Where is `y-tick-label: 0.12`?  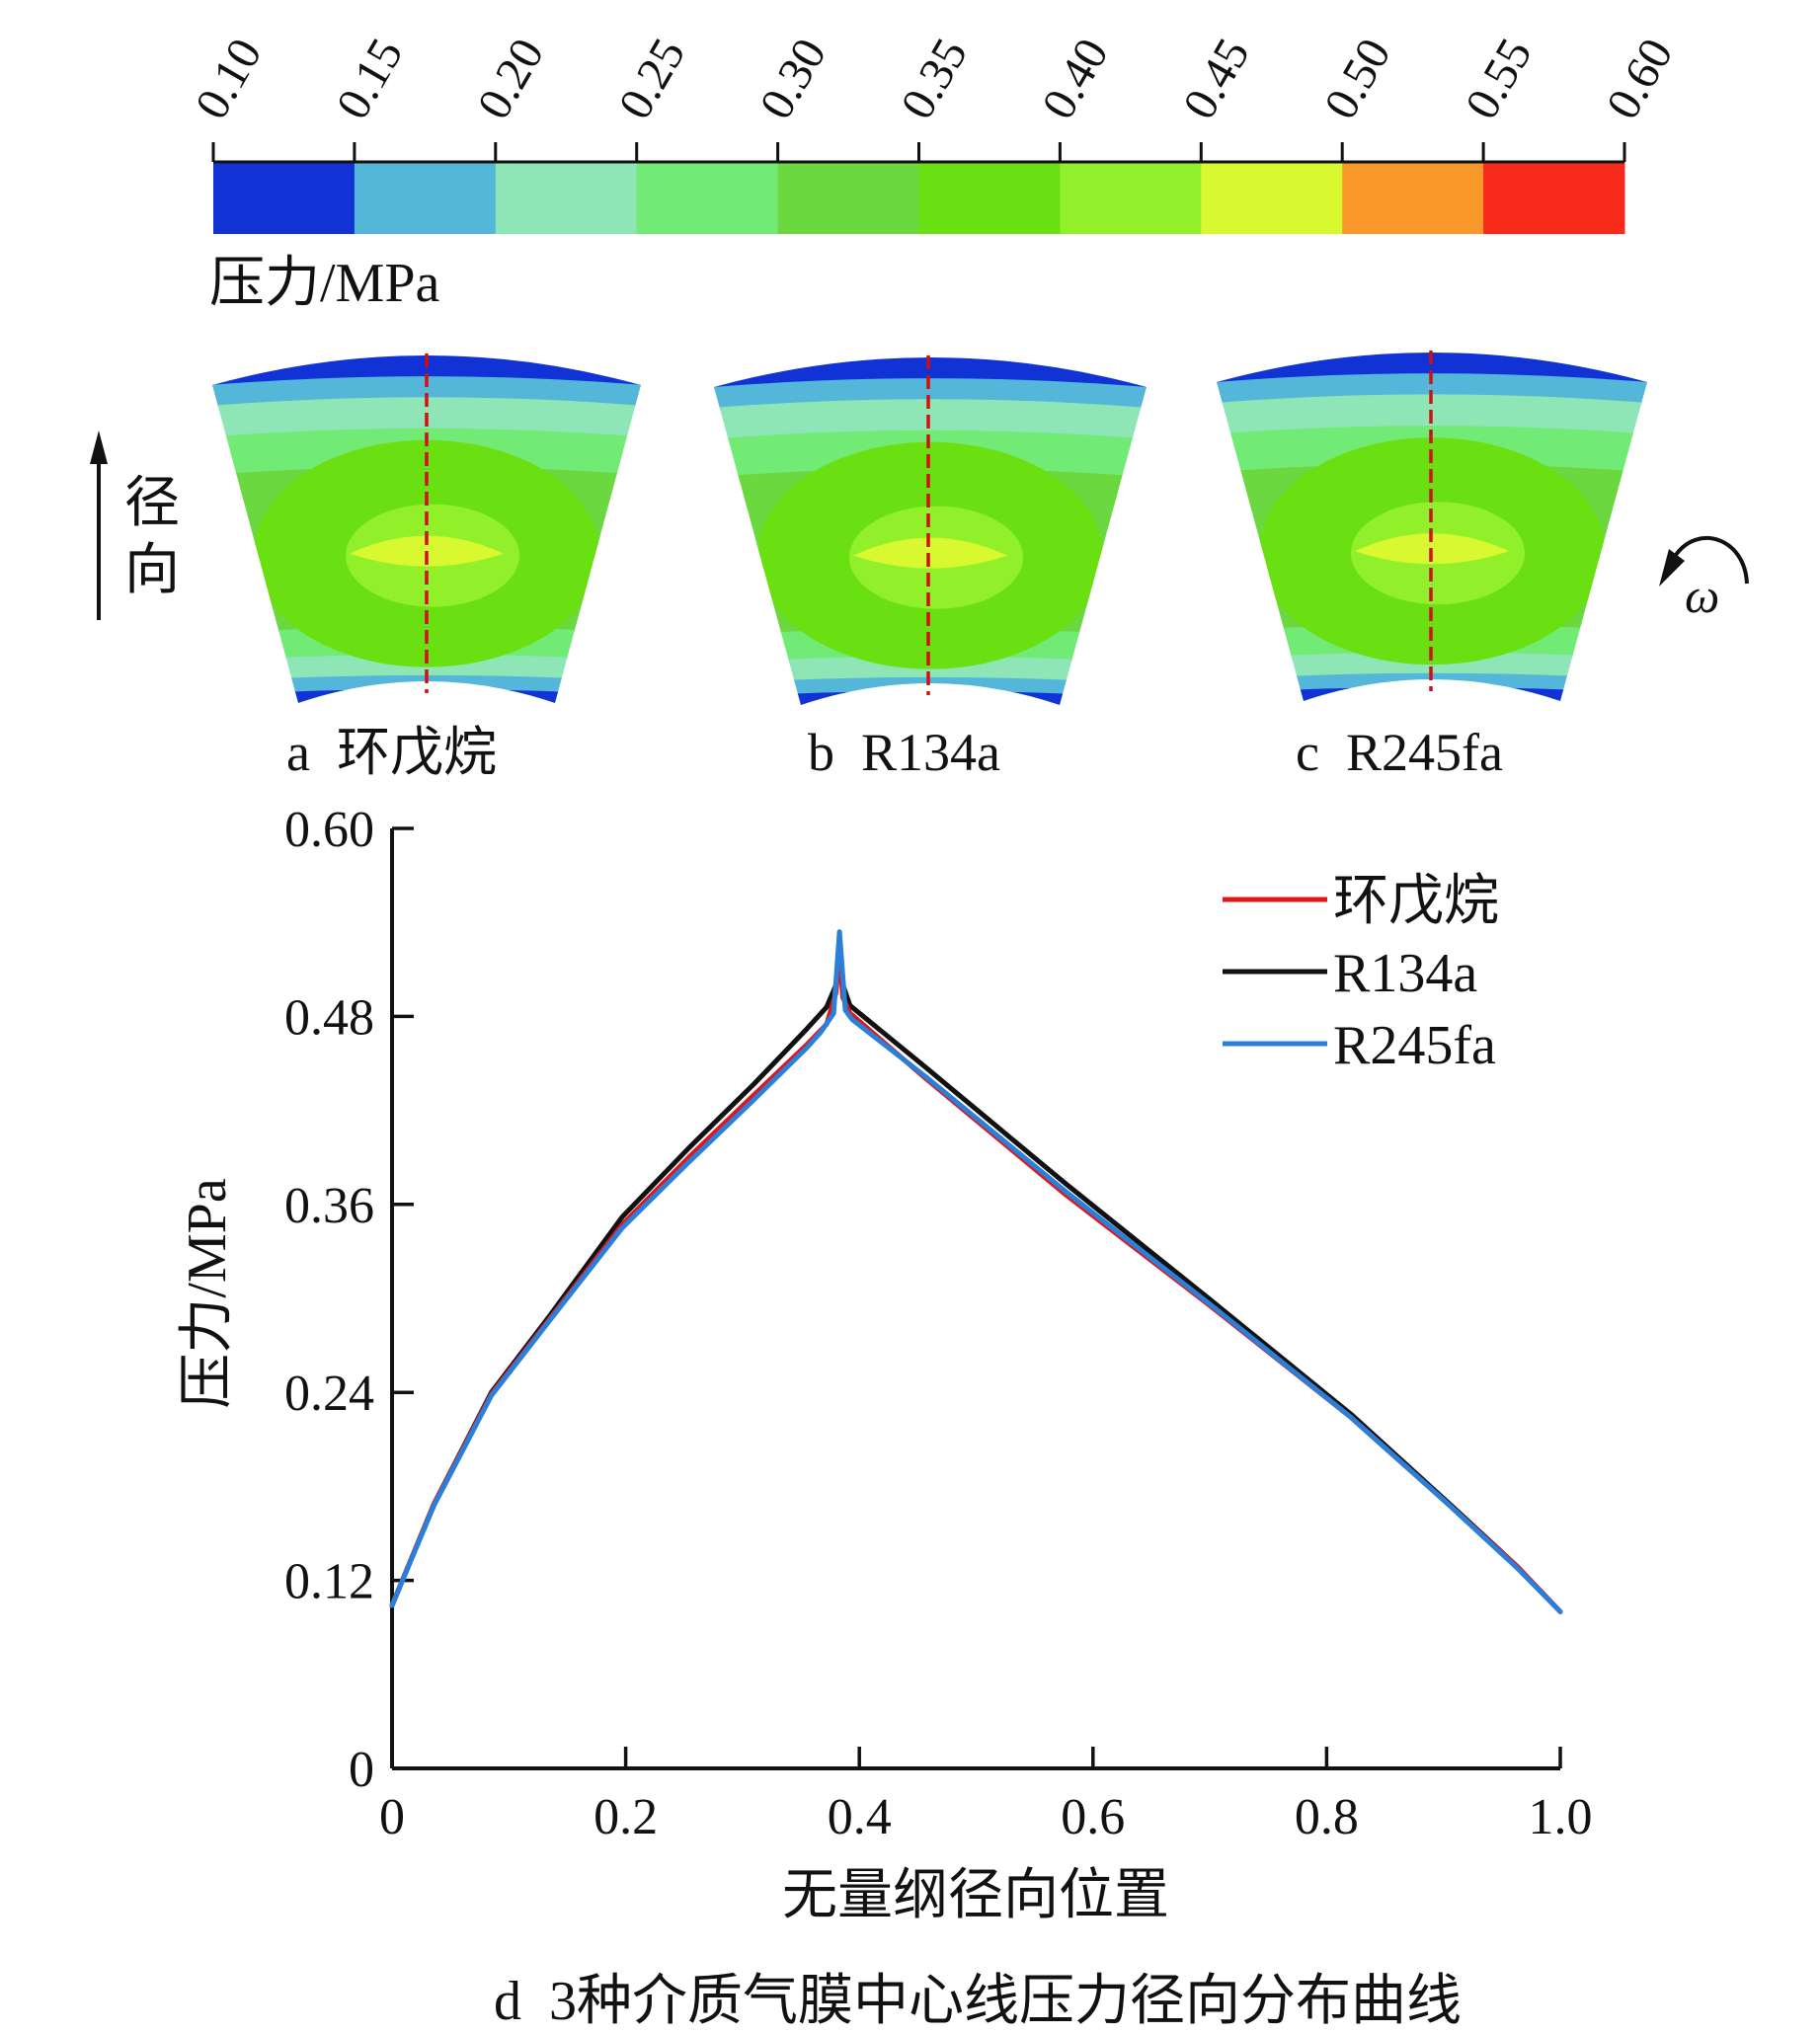 y-tick-label: 0.12 is located at coordinates (329, 1582).